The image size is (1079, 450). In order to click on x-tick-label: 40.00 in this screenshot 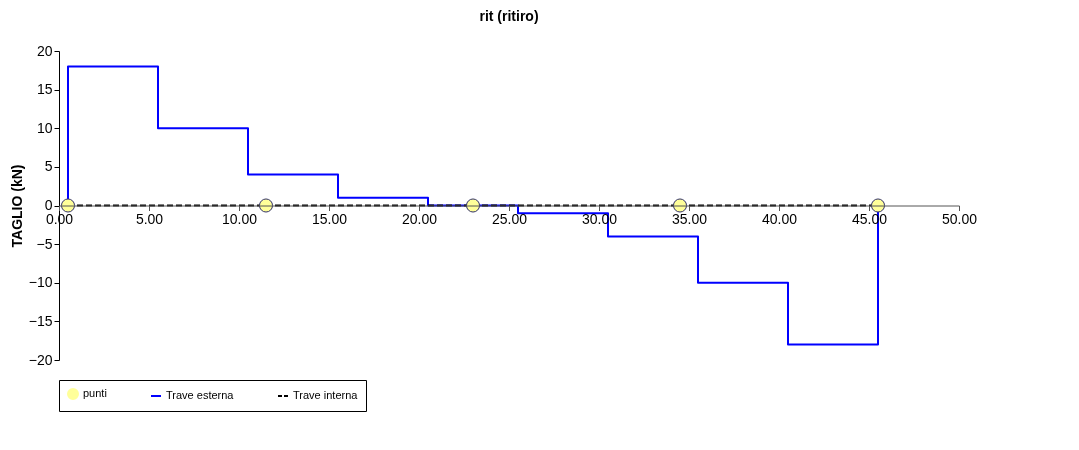, I will do `click(779, 219)`.